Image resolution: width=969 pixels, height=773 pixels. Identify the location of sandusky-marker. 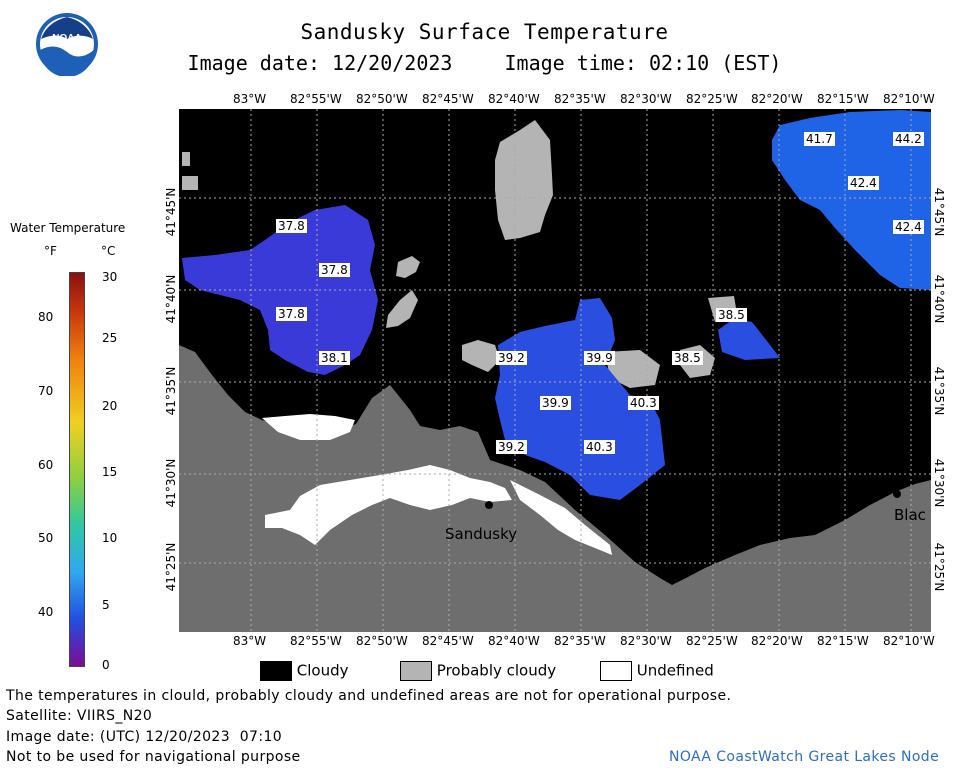
(489, 505).